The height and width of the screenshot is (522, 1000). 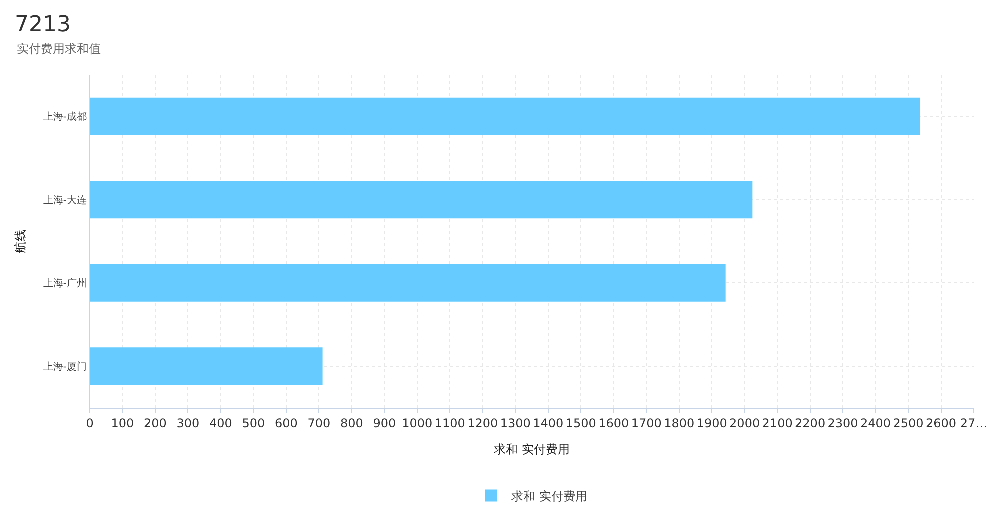 What do you see at coordinates (745, 423) in the screenshot?
I see `x-tick-label: 2000` at bounding box center [745, 423].